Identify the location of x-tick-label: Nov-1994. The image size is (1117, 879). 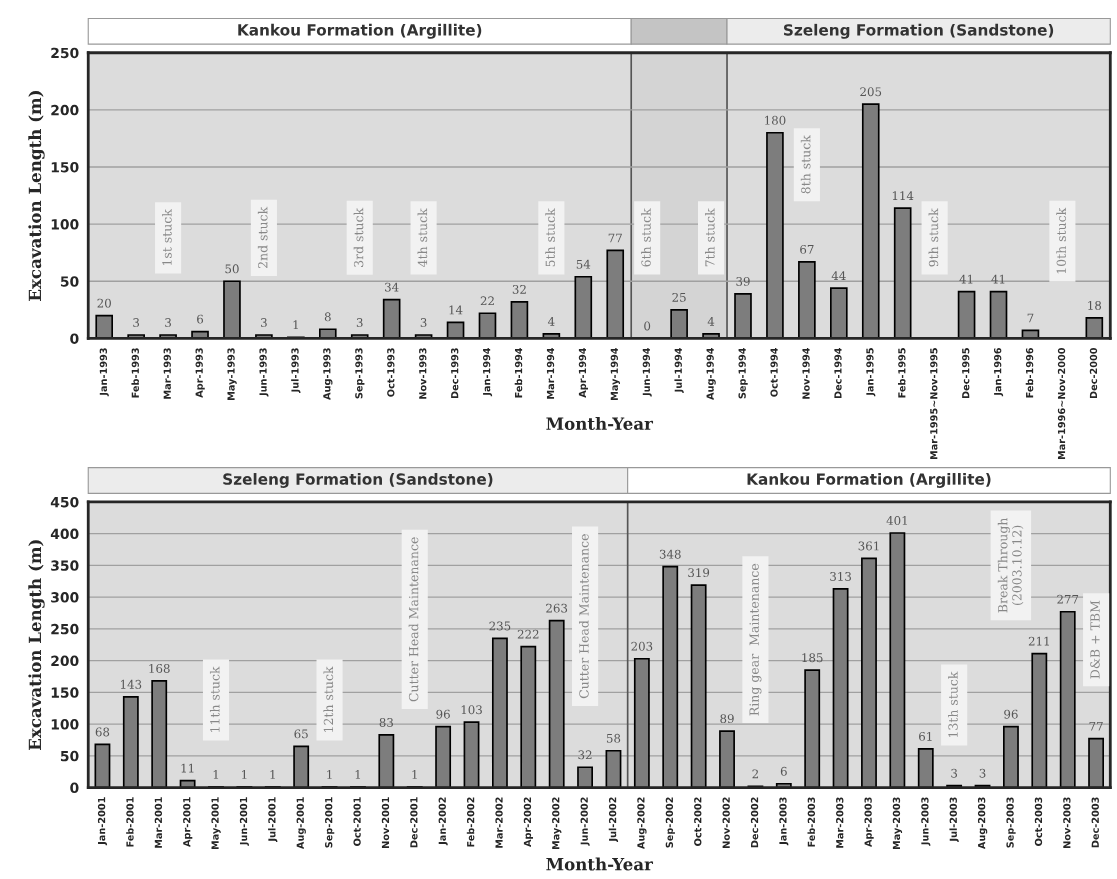
(806, 373).